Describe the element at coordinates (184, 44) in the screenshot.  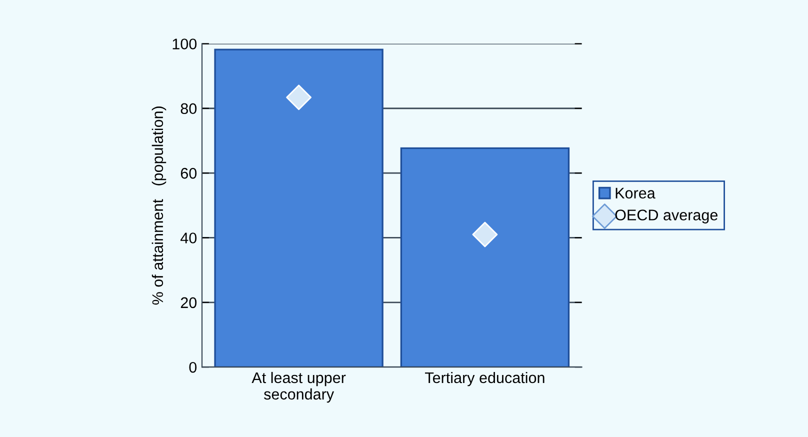
I see `y-tick-label: 100` at that location.